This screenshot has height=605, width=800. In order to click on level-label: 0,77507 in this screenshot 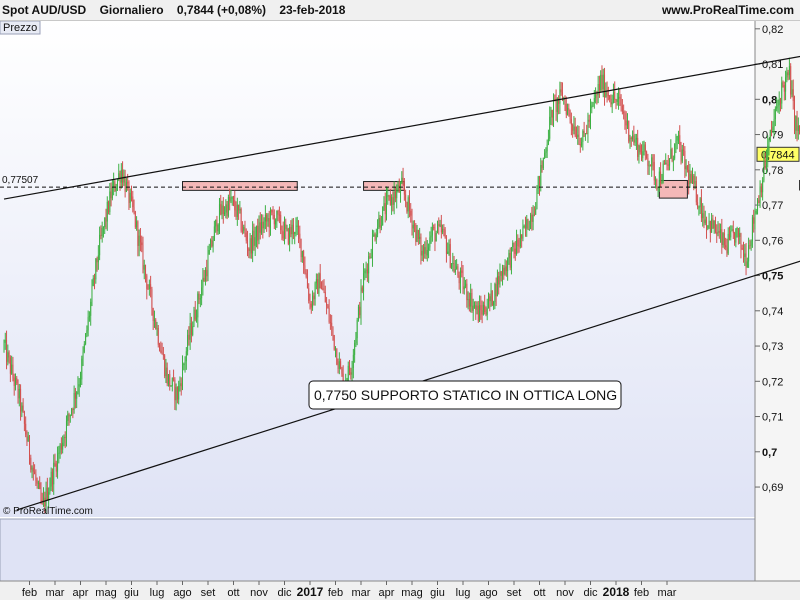, I will do `click(20, 180)`.